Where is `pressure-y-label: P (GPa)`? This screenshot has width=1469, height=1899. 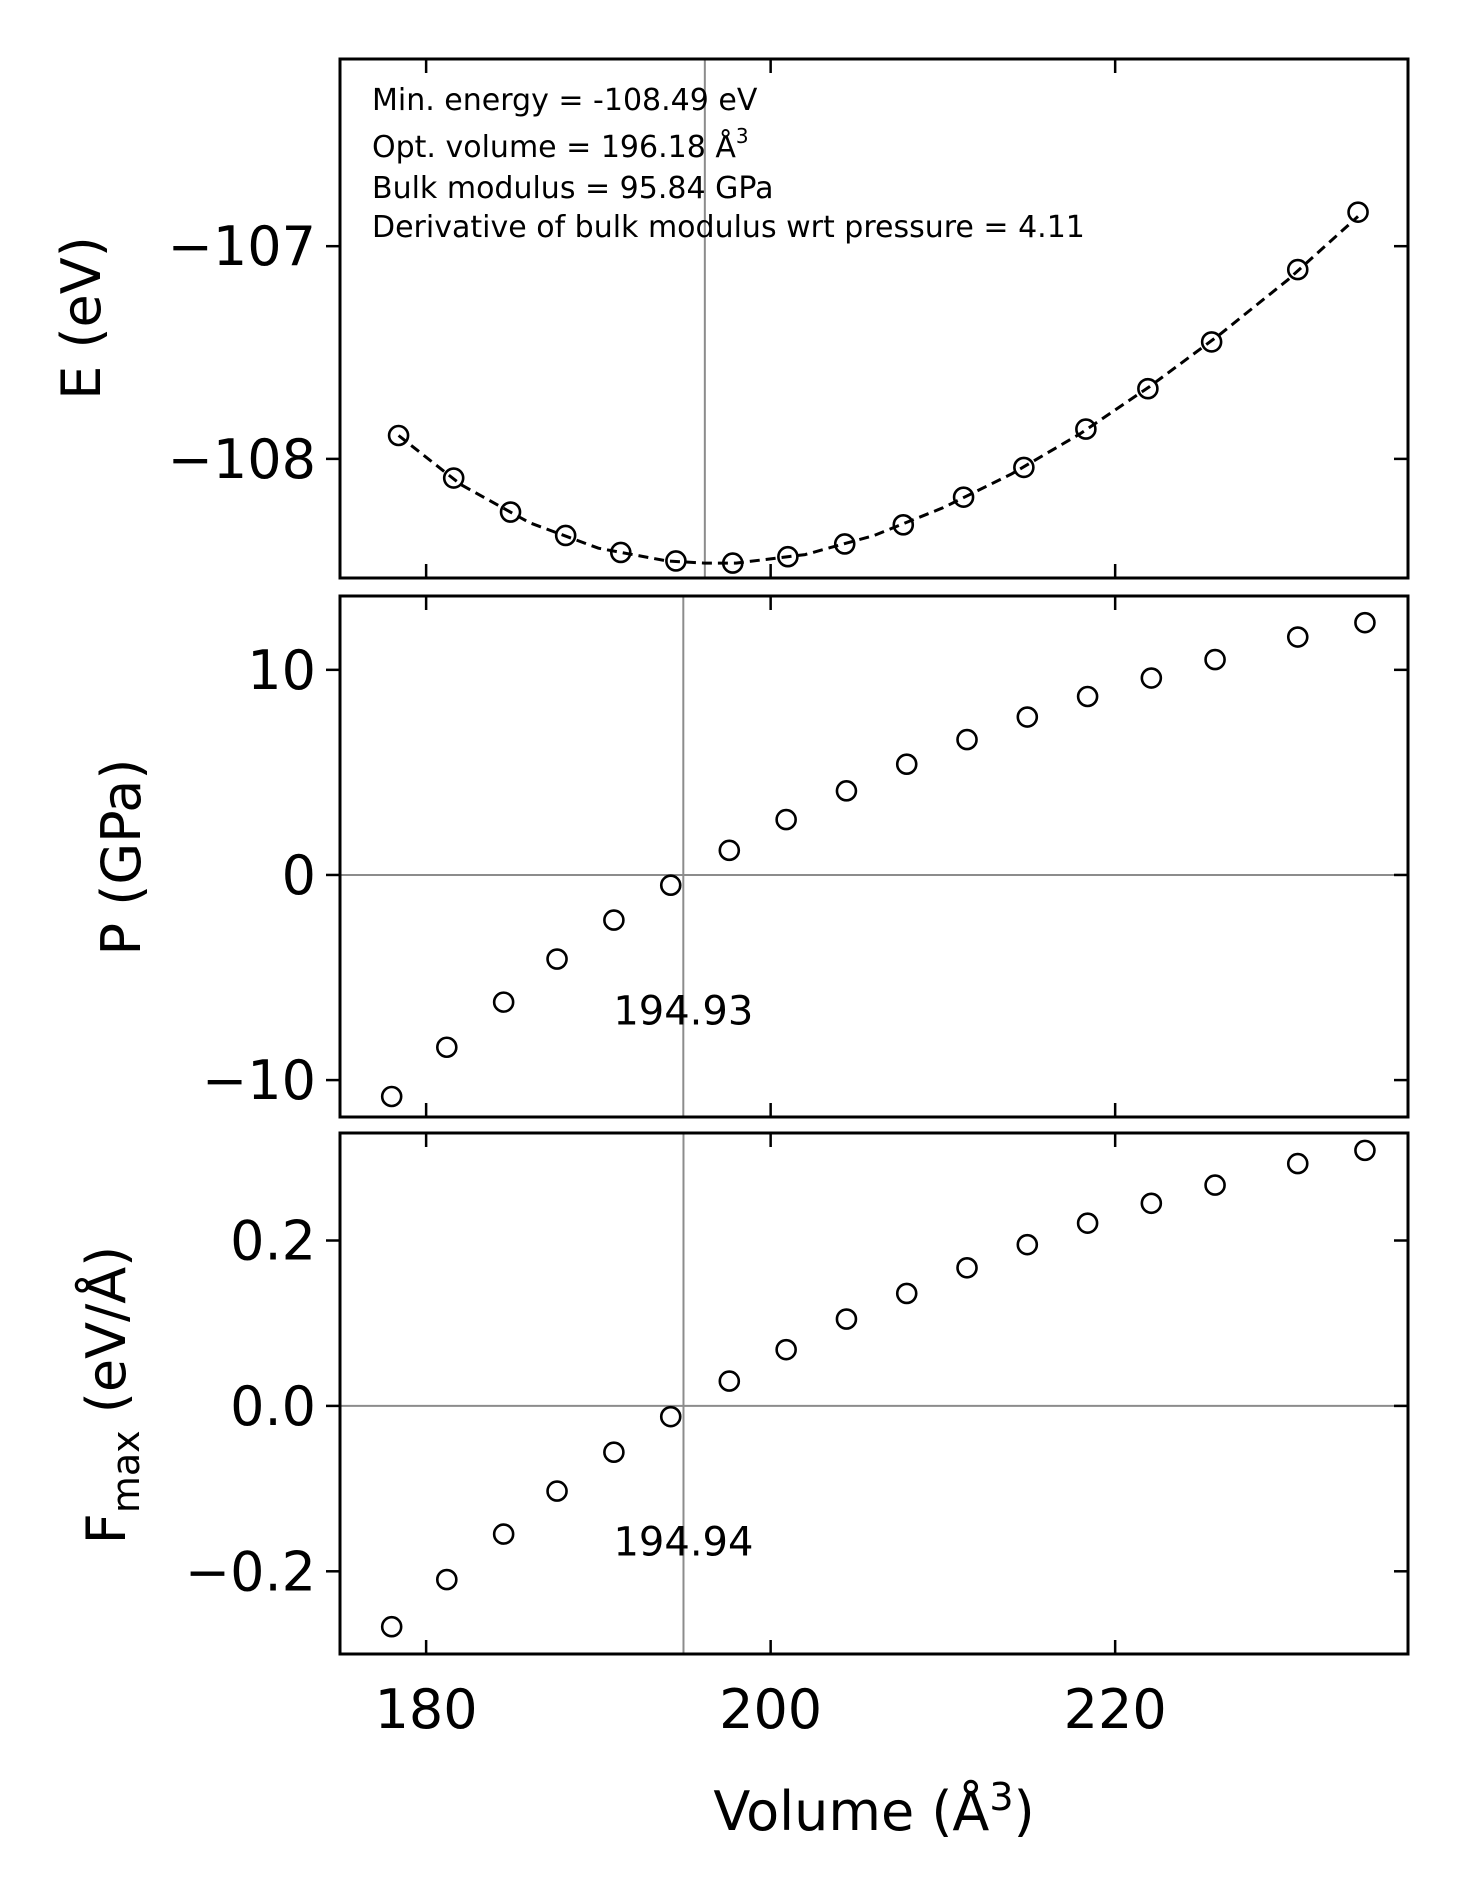
pressure-y-label: P (GPa) is located at coordinates (121, 857).